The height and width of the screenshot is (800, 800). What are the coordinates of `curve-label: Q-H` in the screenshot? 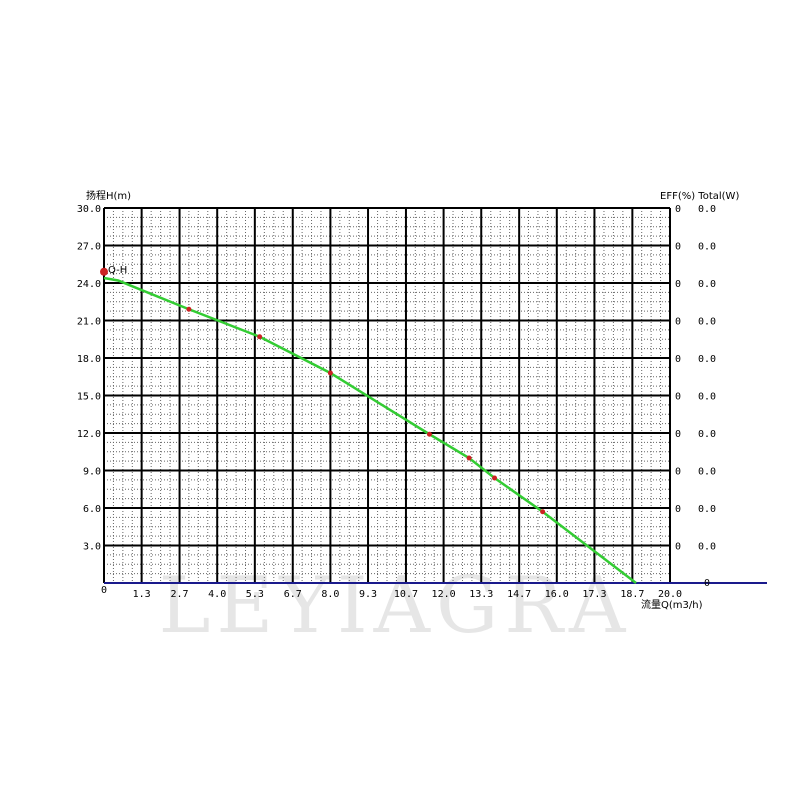 It's located at (117, 270).